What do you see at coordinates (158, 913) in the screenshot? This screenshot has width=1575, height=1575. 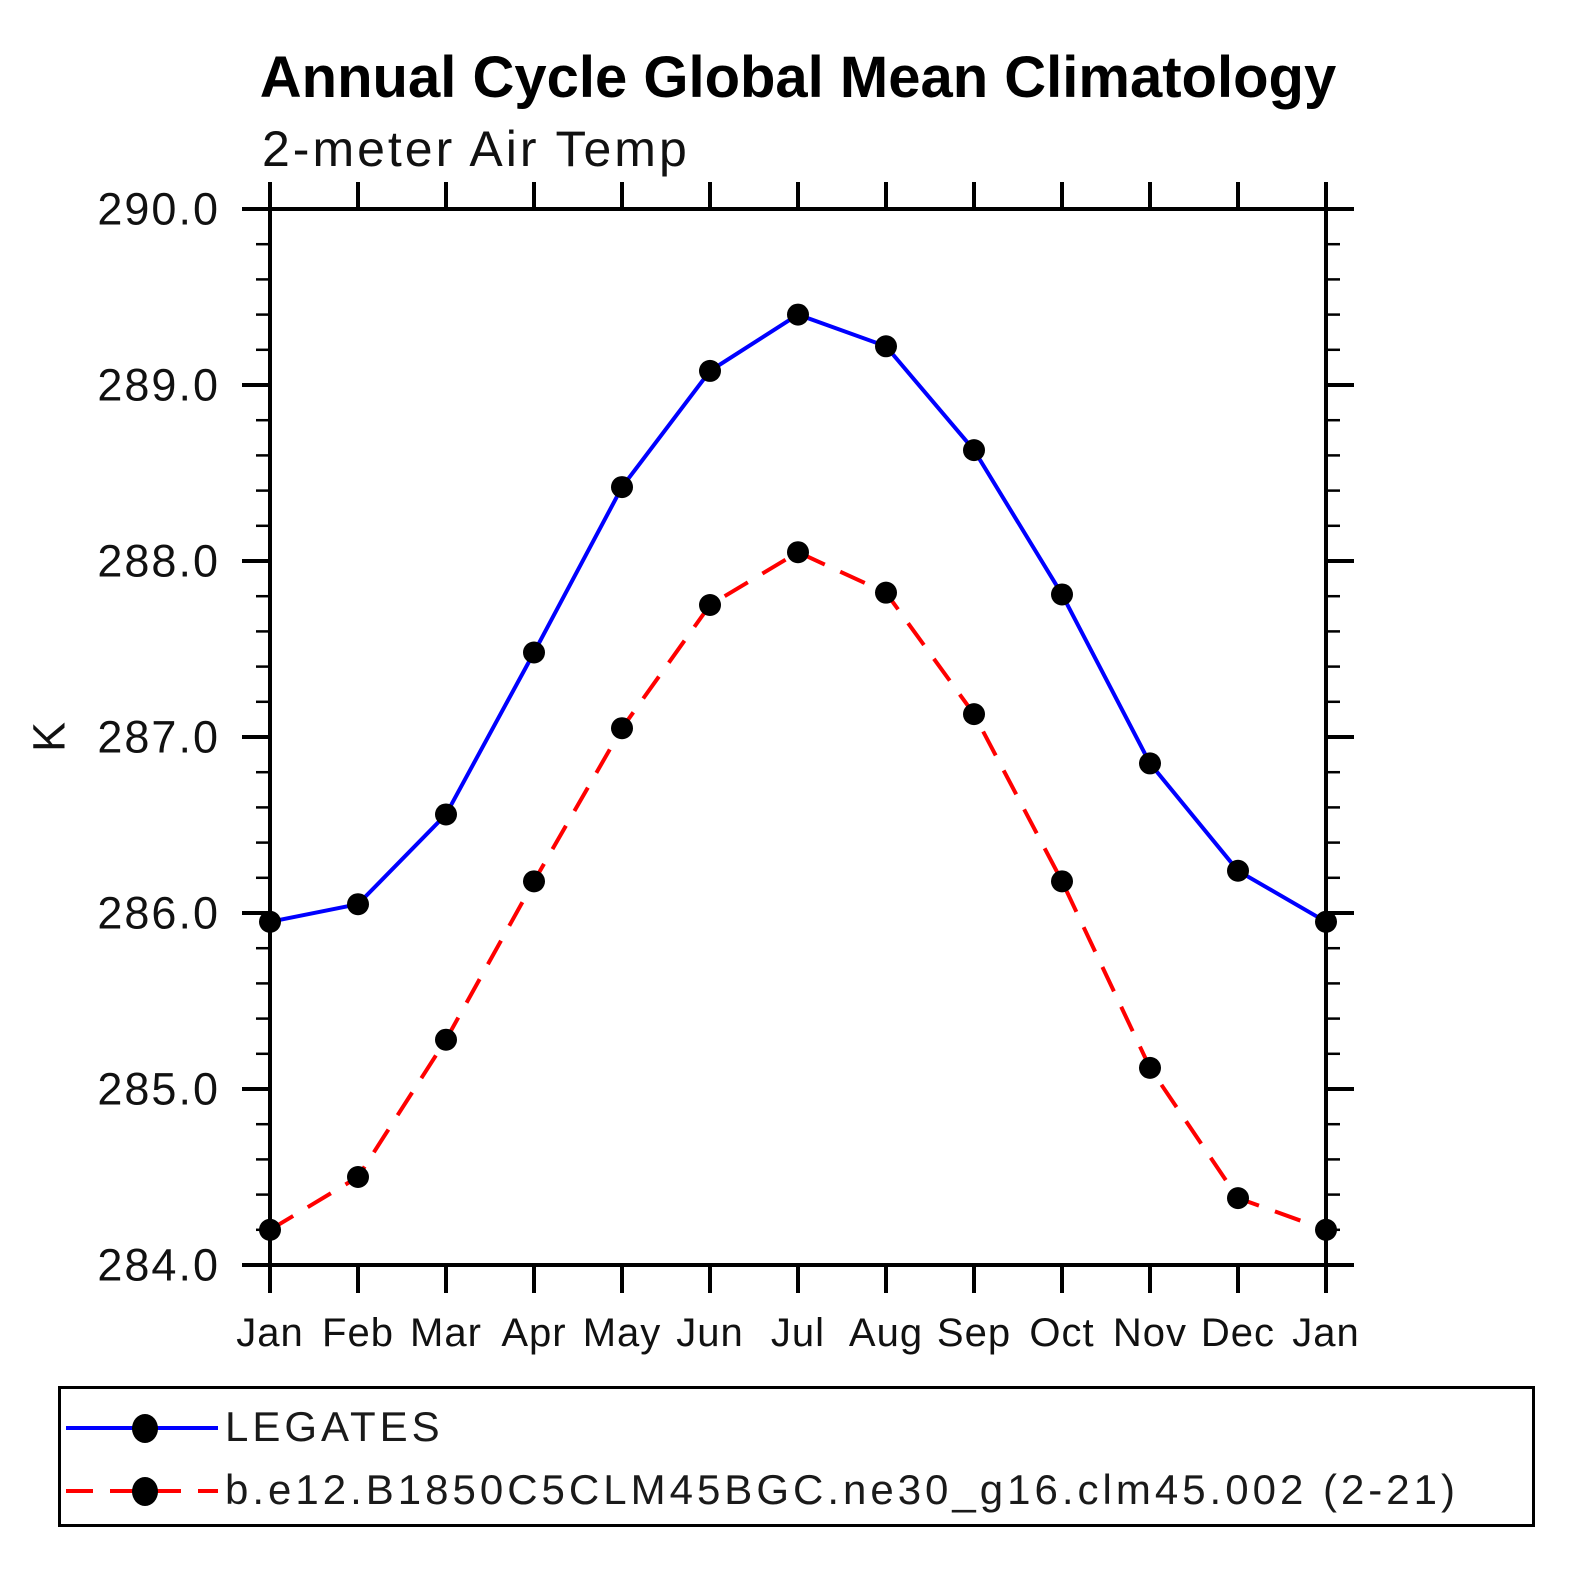 I see `y-tick-label: 286.0` at bounding box center [158, 913].